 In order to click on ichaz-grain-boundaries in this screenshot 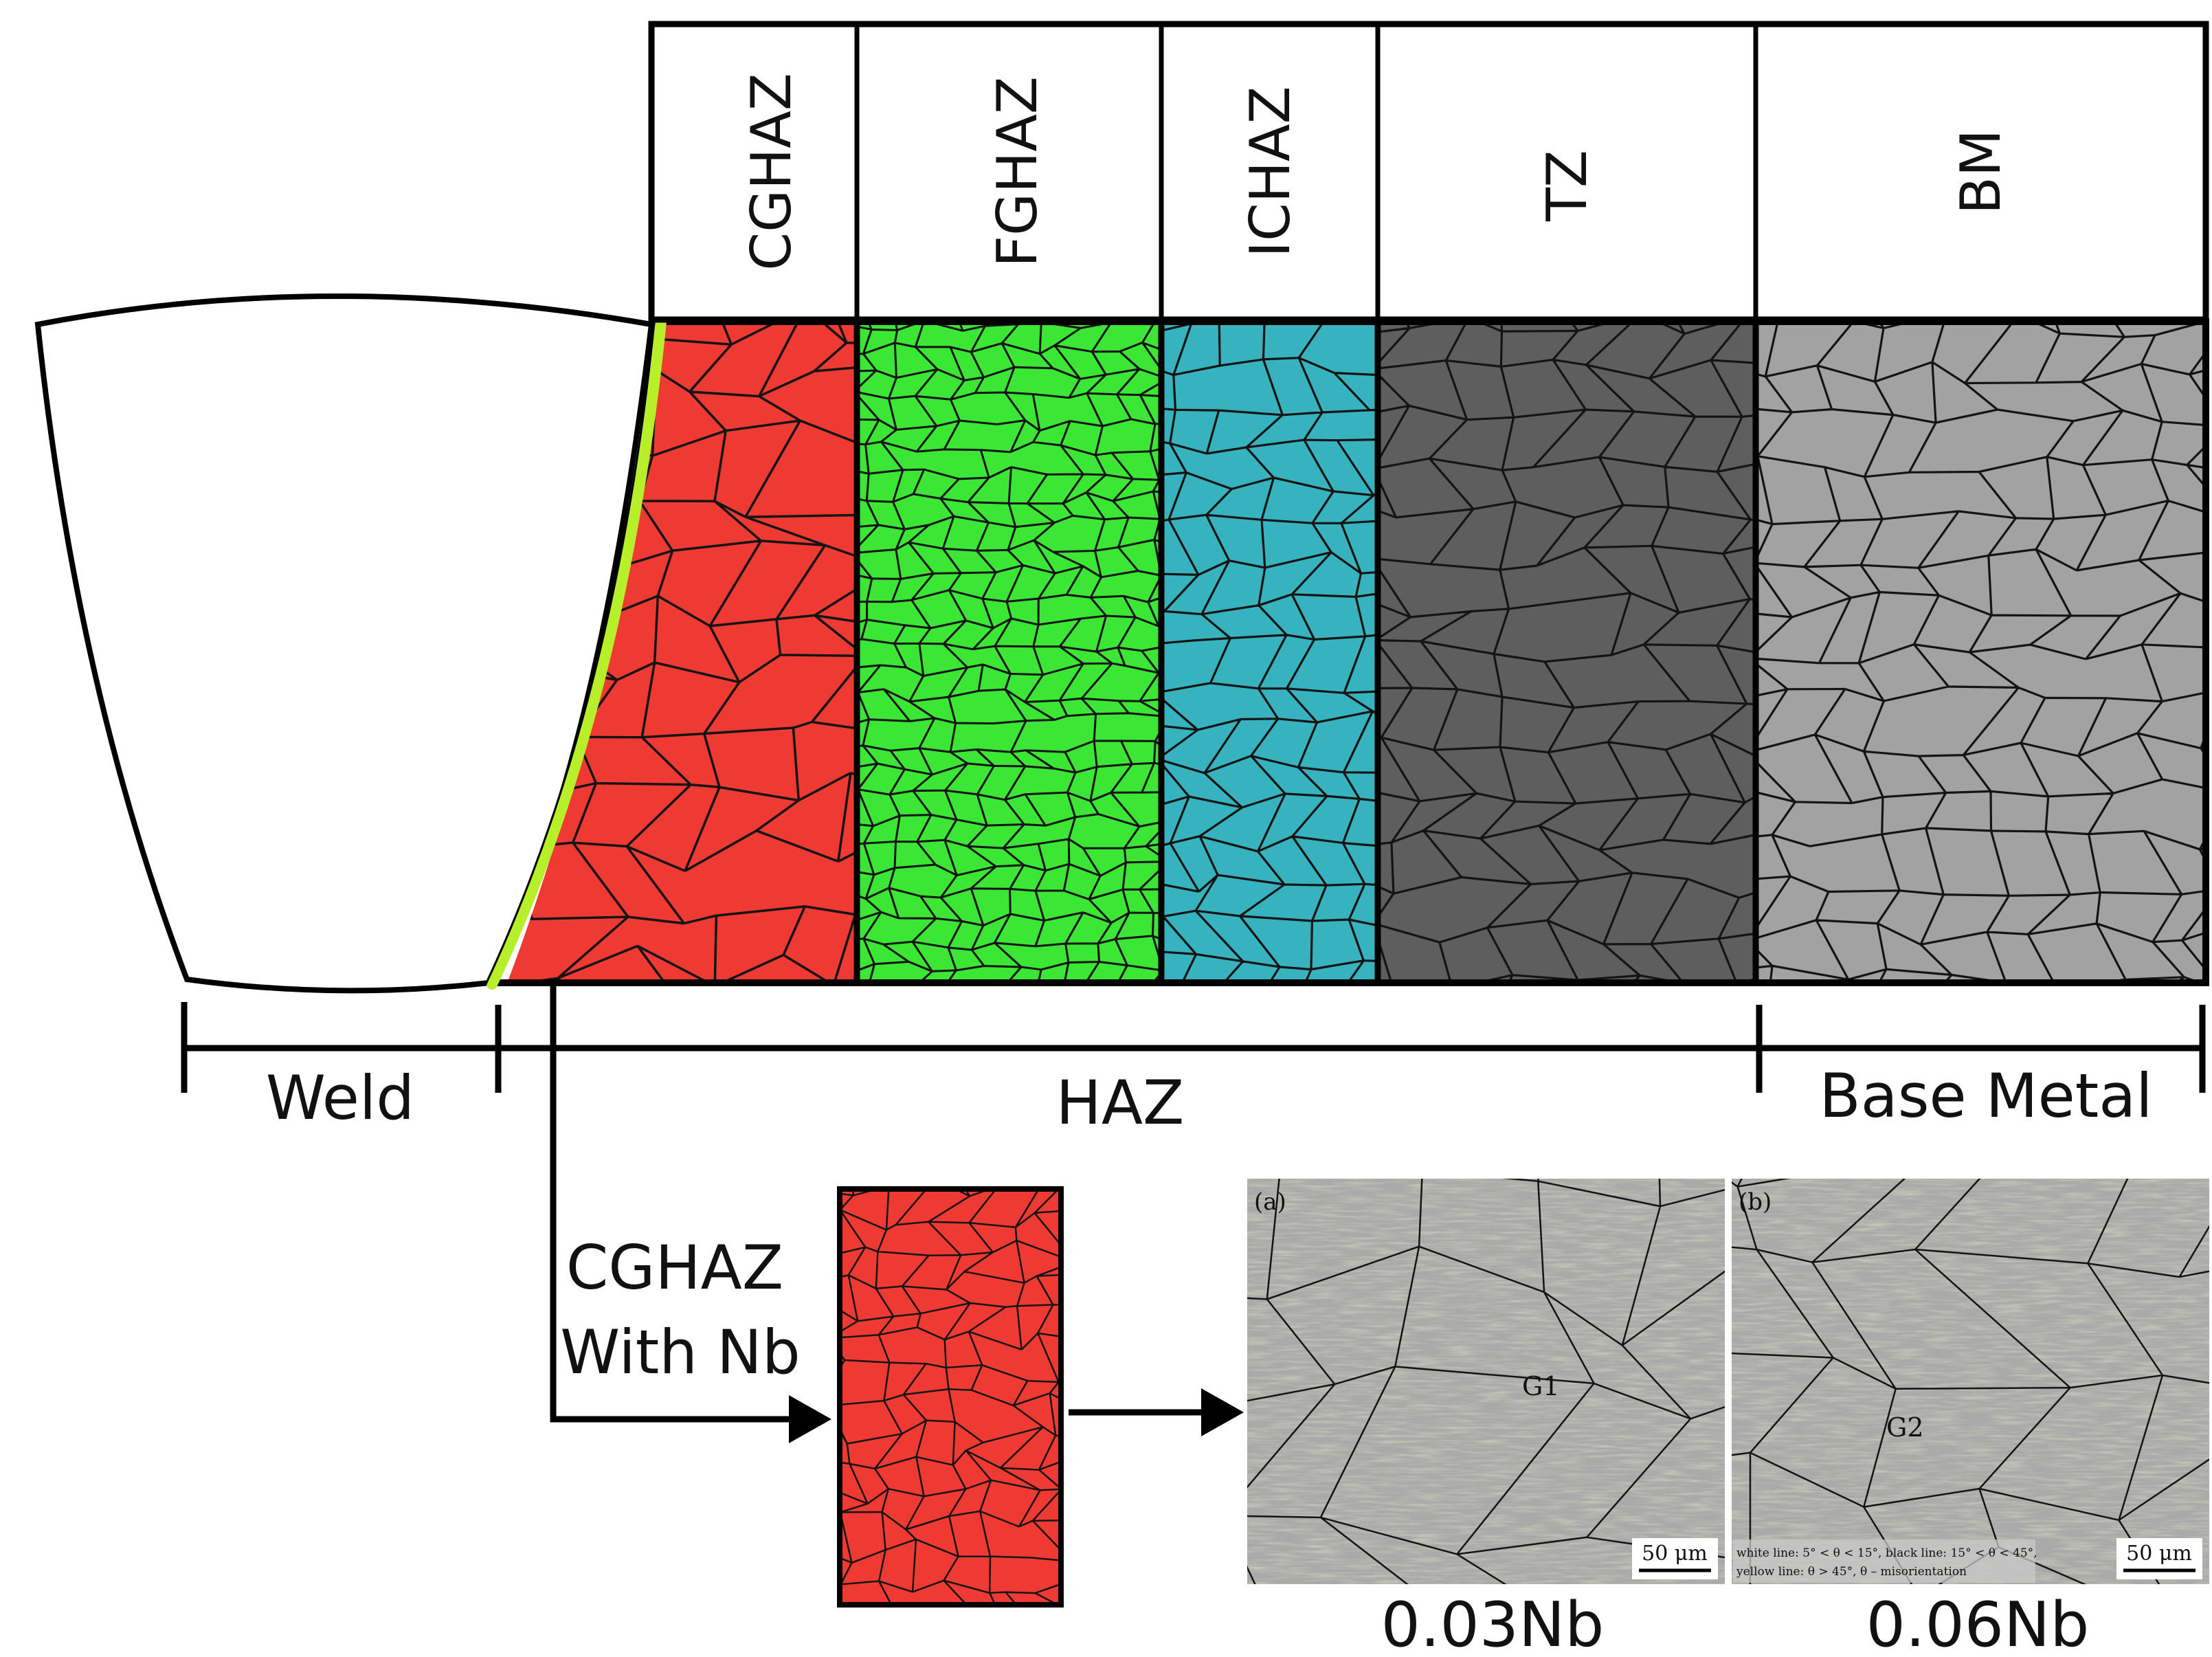, I will do `click(1269, 651)`.